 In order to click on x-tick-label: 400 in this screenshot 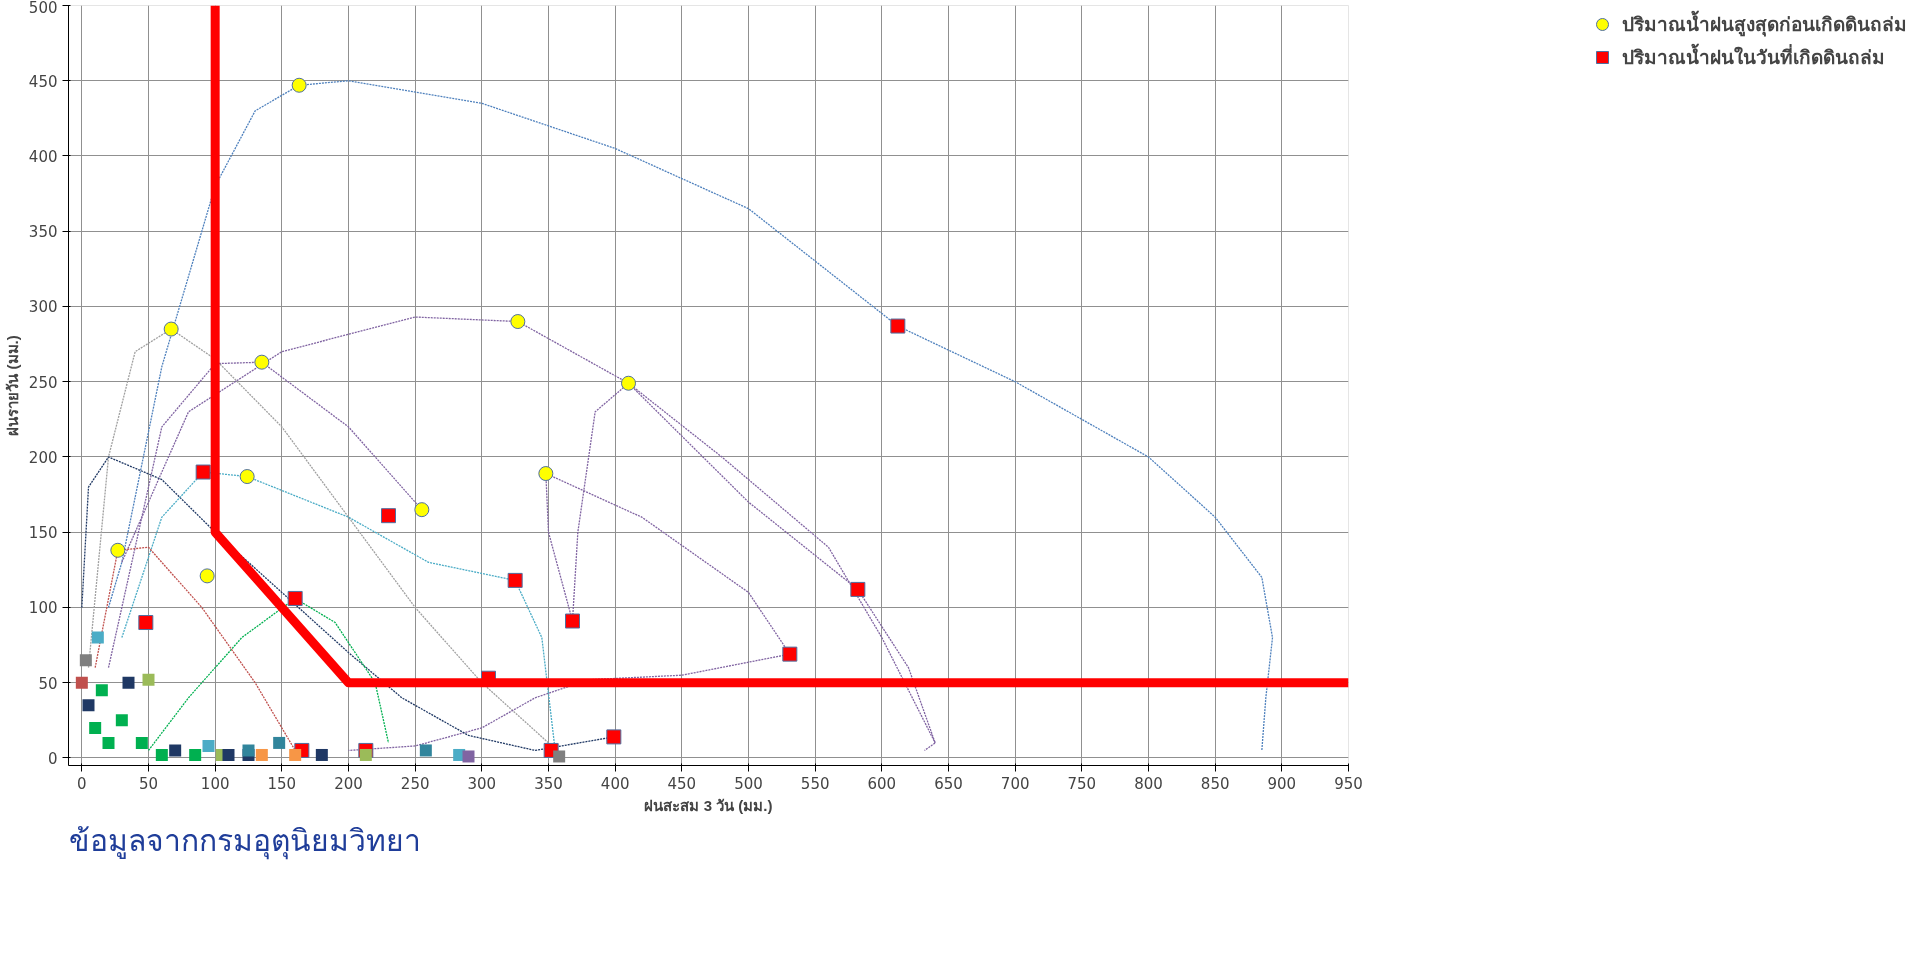, I will do `click(615, 783)`.